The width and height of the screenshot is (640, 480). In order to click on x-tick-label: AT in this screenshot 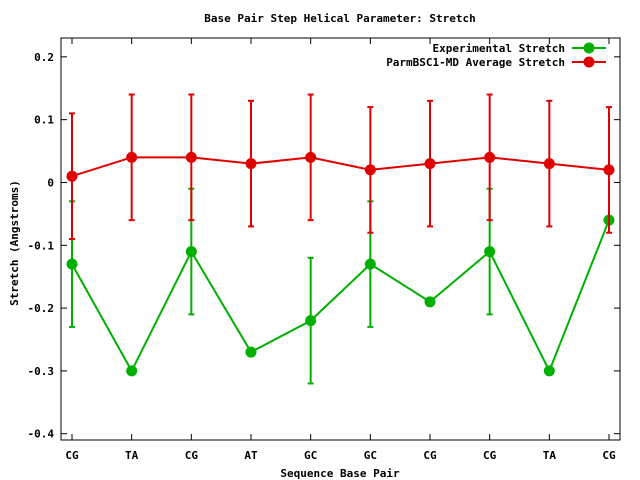, I will do `click(251, 455)`.